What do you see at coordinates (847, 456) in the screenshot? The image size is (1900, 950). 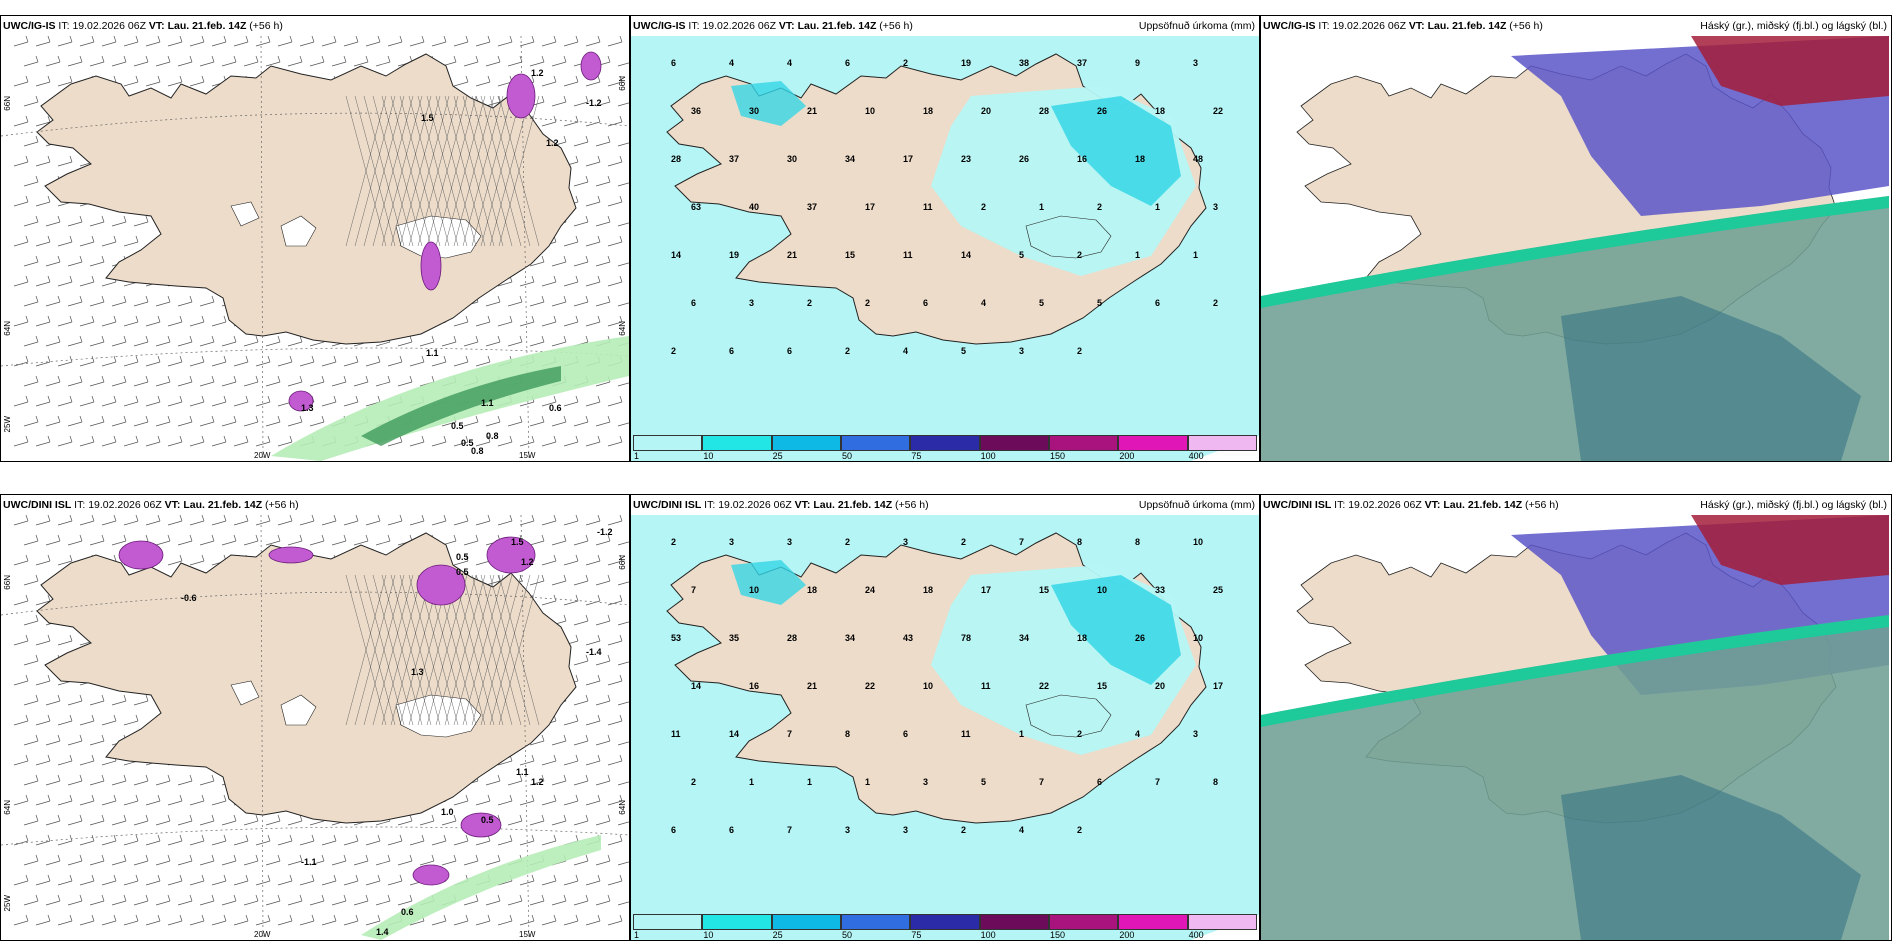 I see `colorbar-tick: 50` at bounding box center [847, 456].